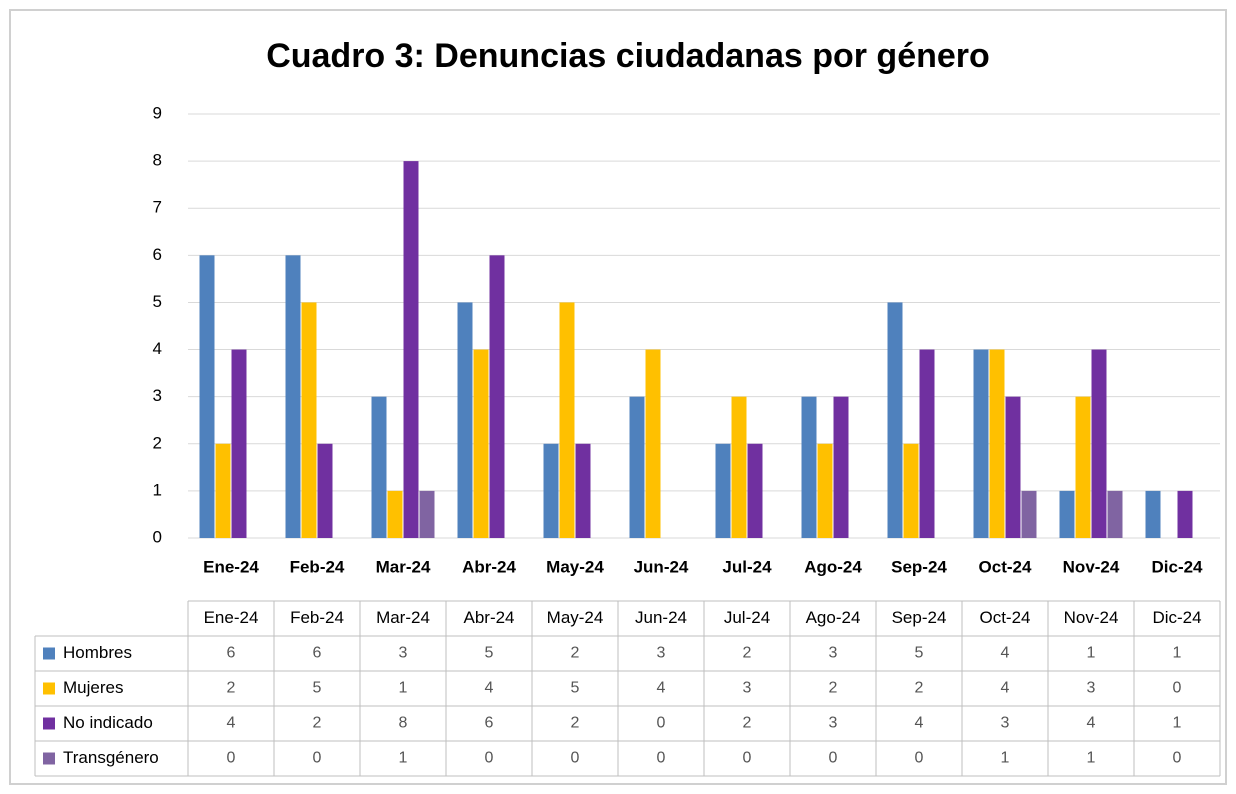 This screenshot has width=1236, height=794. I want to click on table-header: Dic-24, so click(1176, 617).